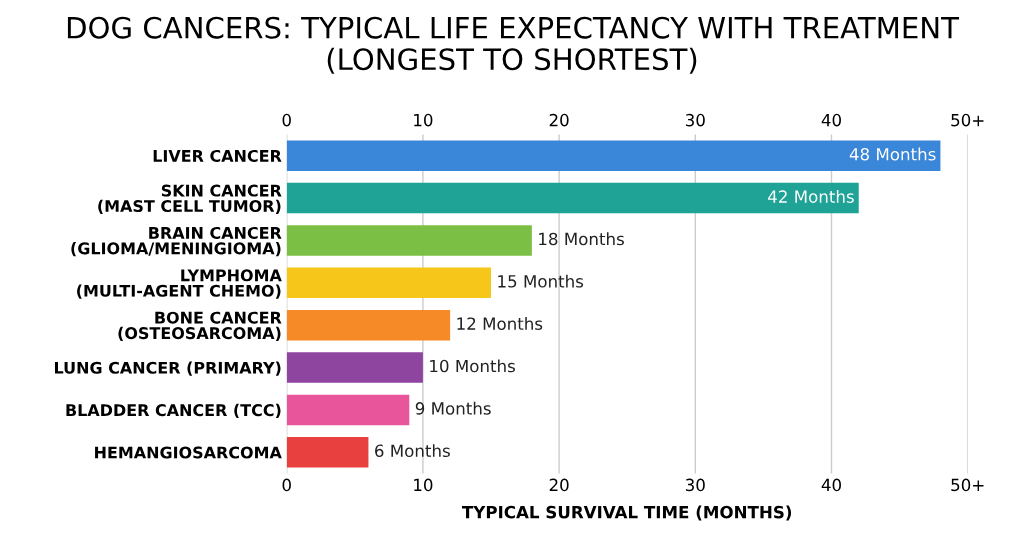 The image size is (1024, 538). What do you see at coordinates (200, 326) in the screenshot?
I see `y-tick-label: BONE CANCER (OSTEOSARCOMA)` at bounding box center [200, 326].